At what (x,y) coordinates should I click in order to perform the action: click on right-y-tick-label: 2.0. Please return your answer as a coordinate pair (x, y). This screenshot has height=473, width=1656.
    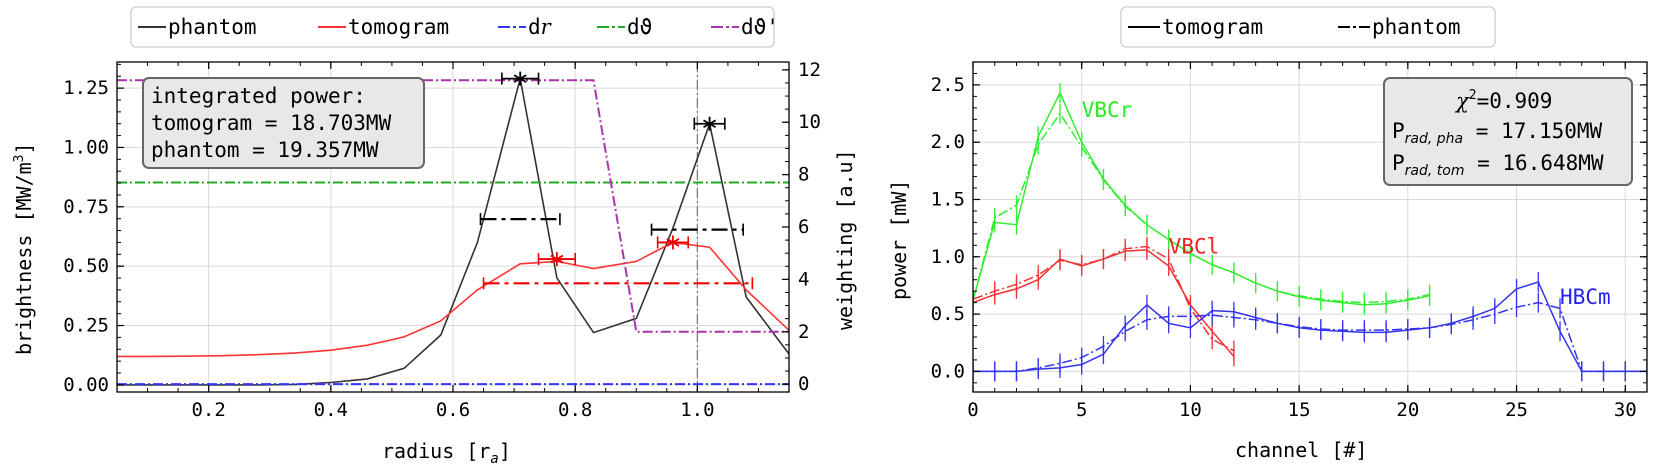
    Looking at the image, I should click on (948, 142).